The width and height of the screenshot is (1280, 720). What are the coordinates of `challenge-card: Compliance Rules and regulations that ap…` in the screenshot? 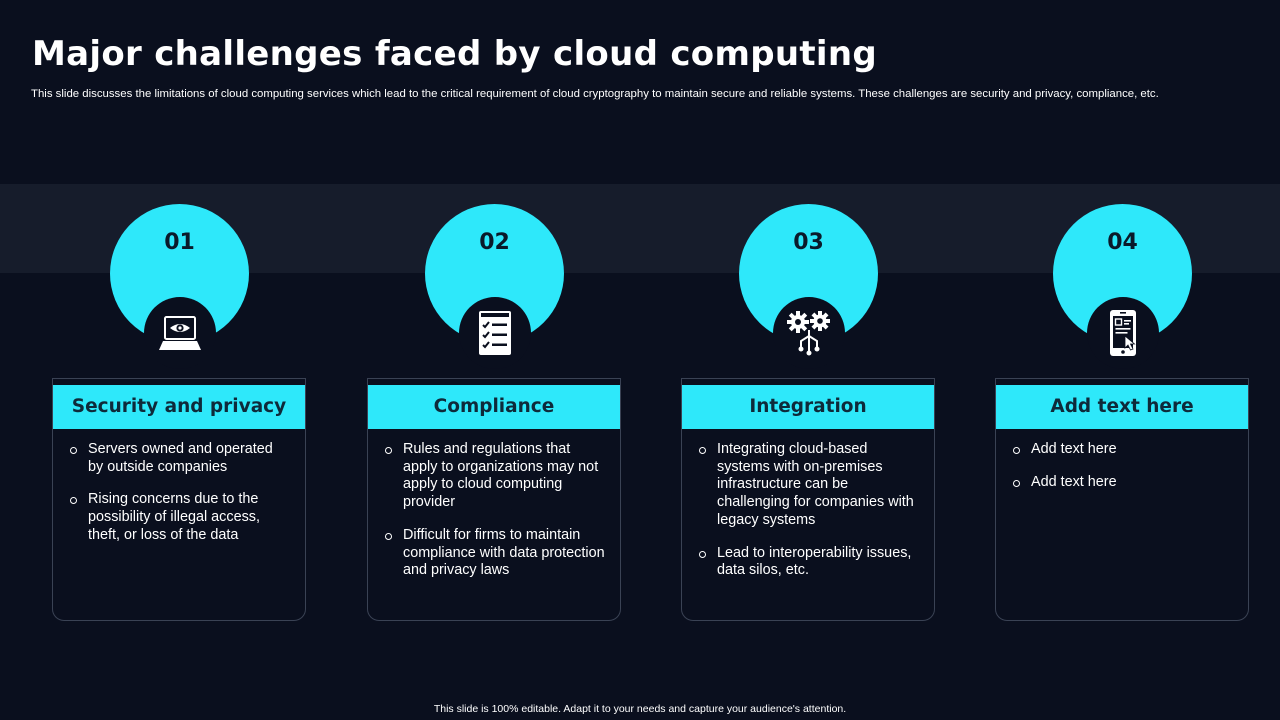 It's located at (494, 499).